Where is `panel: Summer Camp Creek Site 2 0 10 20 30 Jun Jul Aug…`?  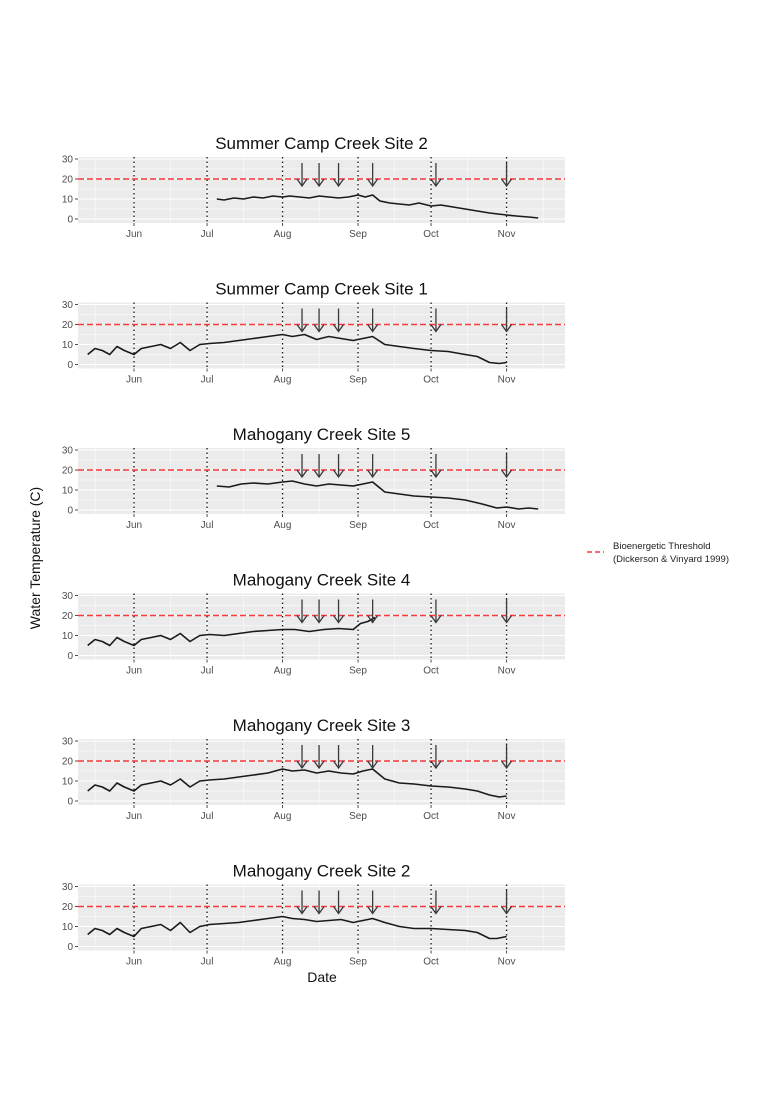
panel: Summer Camp Creek Site 2 0 10 20 30 Jun Jul Aug… is located at coordinates (313, 187).